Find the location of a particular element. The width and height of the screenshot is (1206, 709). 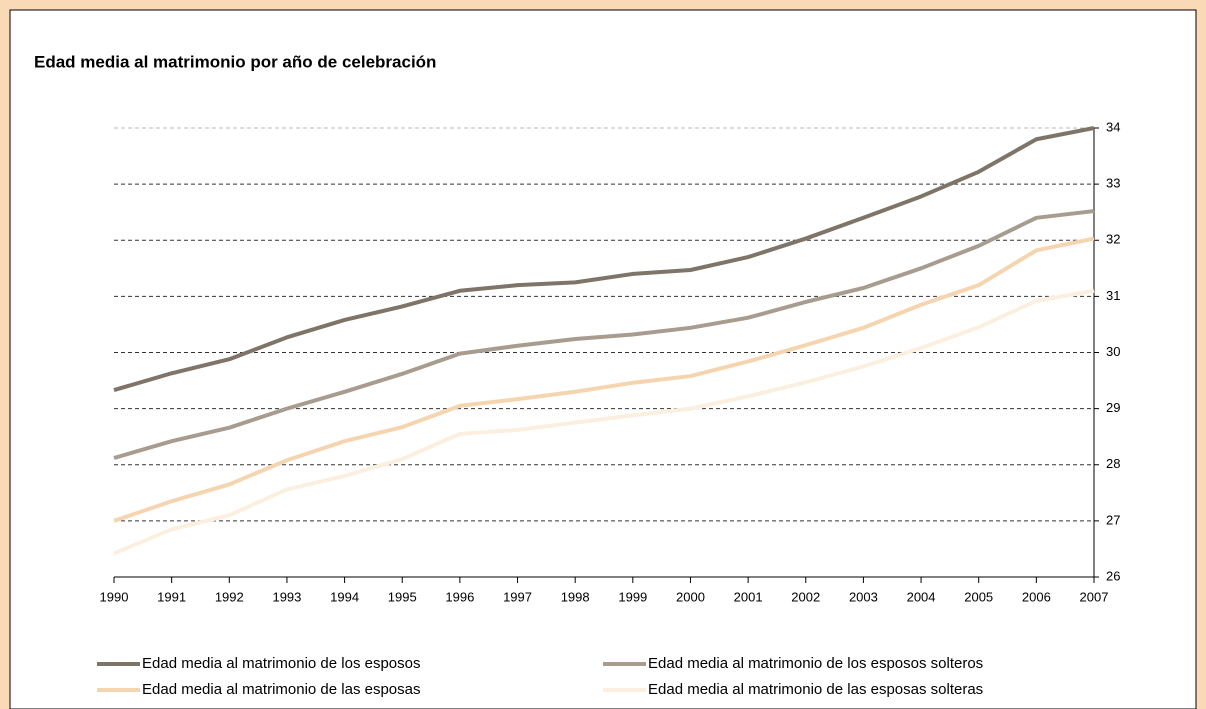

y-tick-label: 27 is located at coordinates (1113, 519).